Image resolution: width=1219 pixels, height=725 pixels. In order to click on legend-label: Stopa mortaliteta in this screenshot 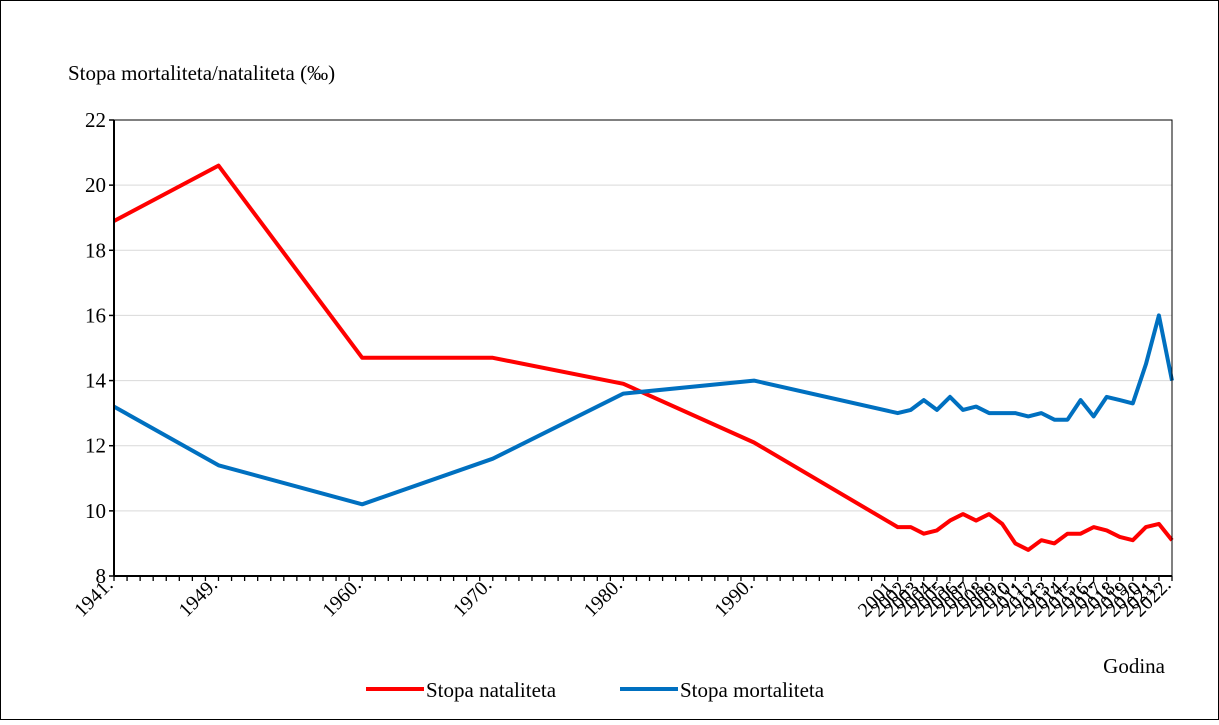, I will do `click(752, 690)`.